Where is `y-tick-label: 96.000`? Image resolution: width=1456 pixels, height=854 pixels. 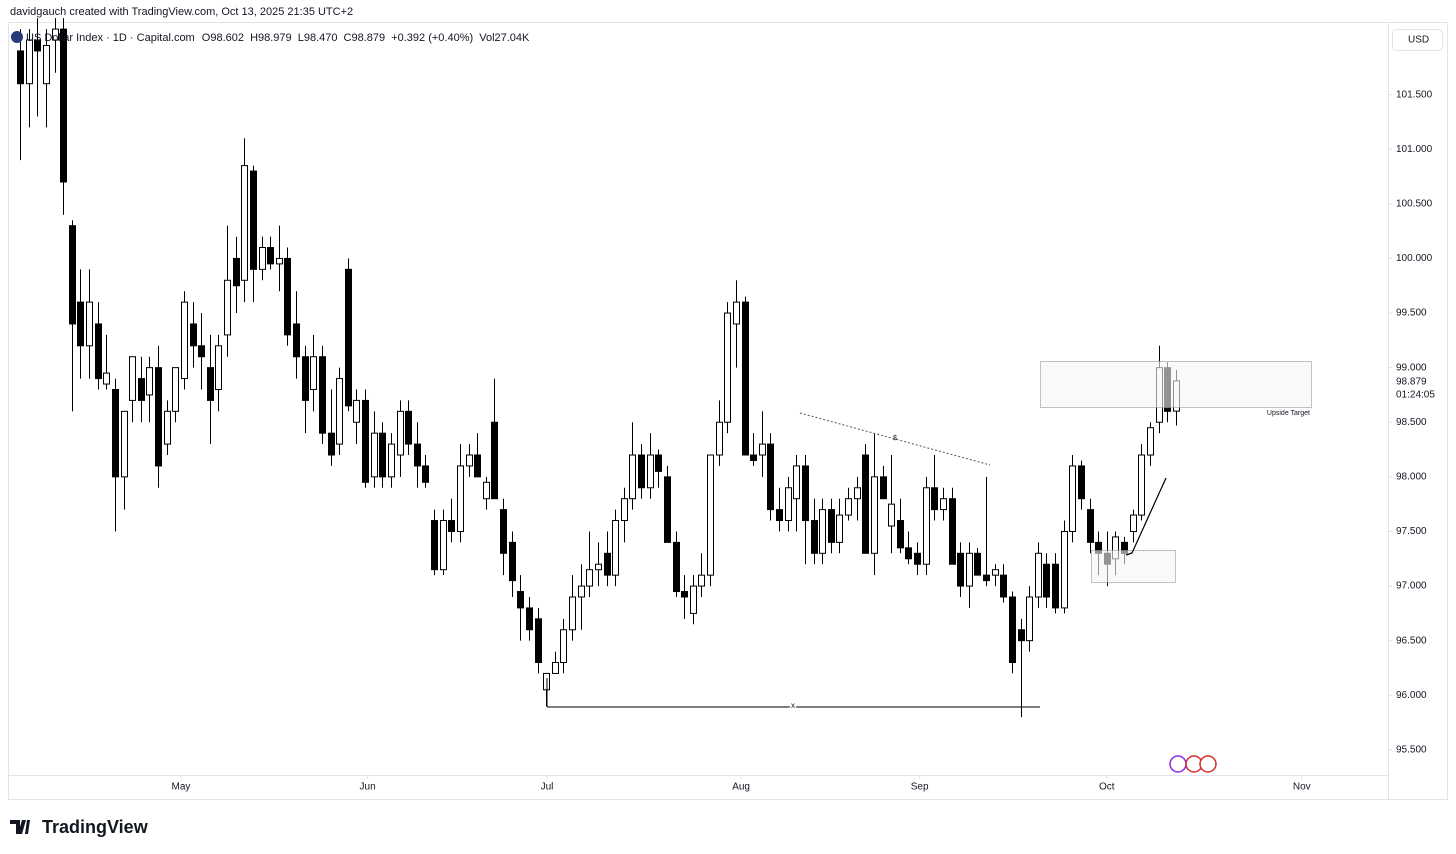 y-tick-label: 96.000 is located at coordinates (1411, 695).